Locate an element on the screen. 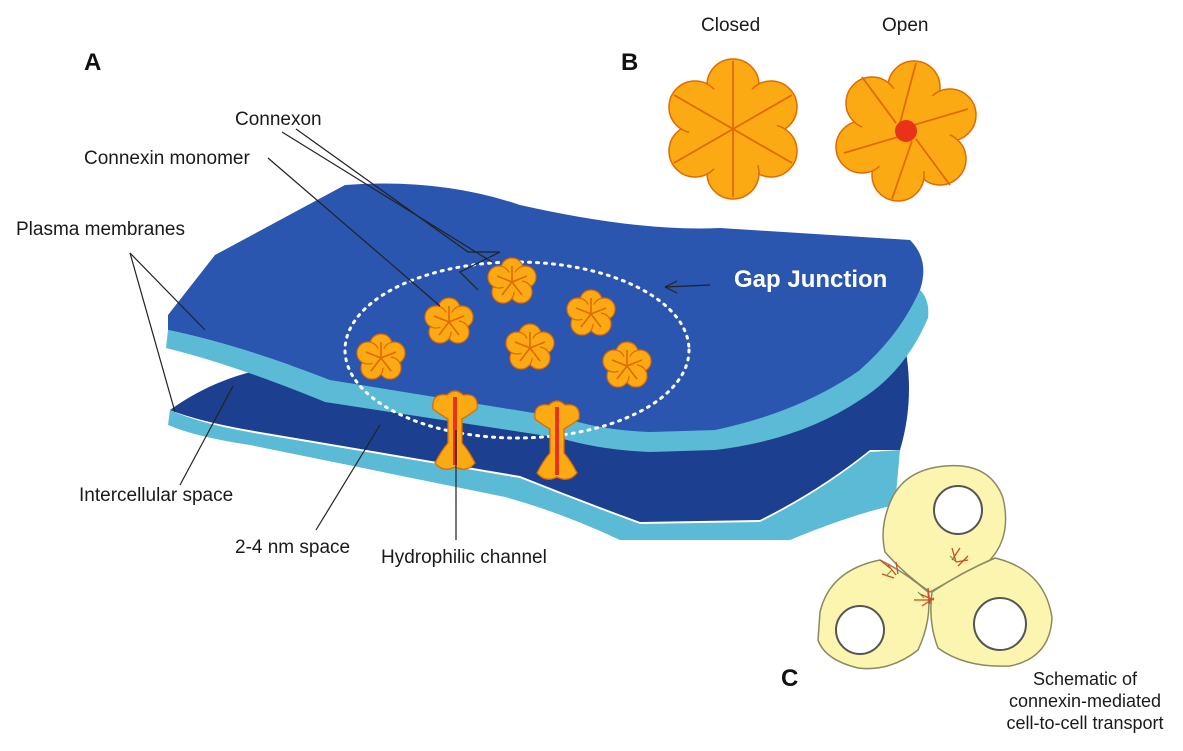 The width and height of the screenshot is (1183, 751). plasma-membranes-label: Plasma membranes is located at coordinates (100, 229).